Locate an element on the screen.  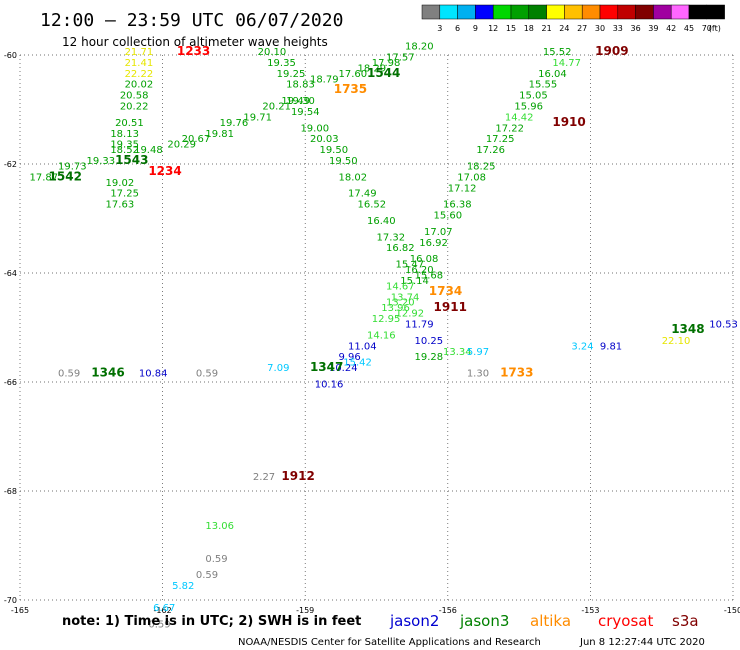
wave-height-label: 14.77 is located at coordinates (566, 63).